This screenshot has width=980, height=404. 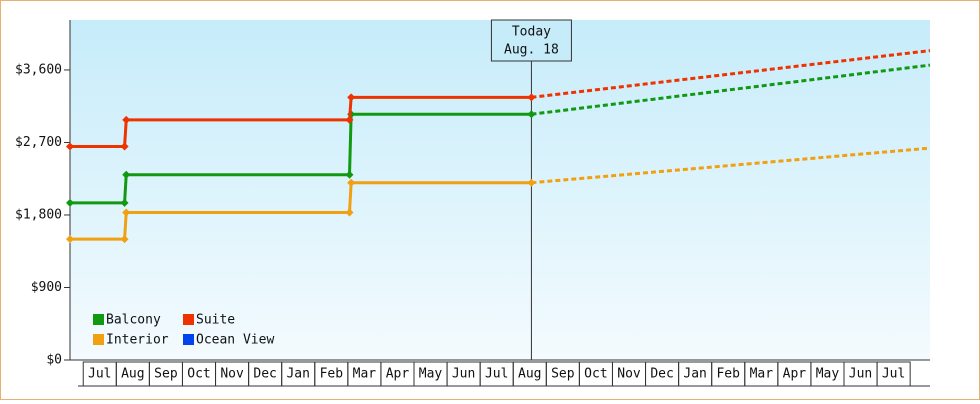 I want to click on today-box, so click(x=531, y=40).